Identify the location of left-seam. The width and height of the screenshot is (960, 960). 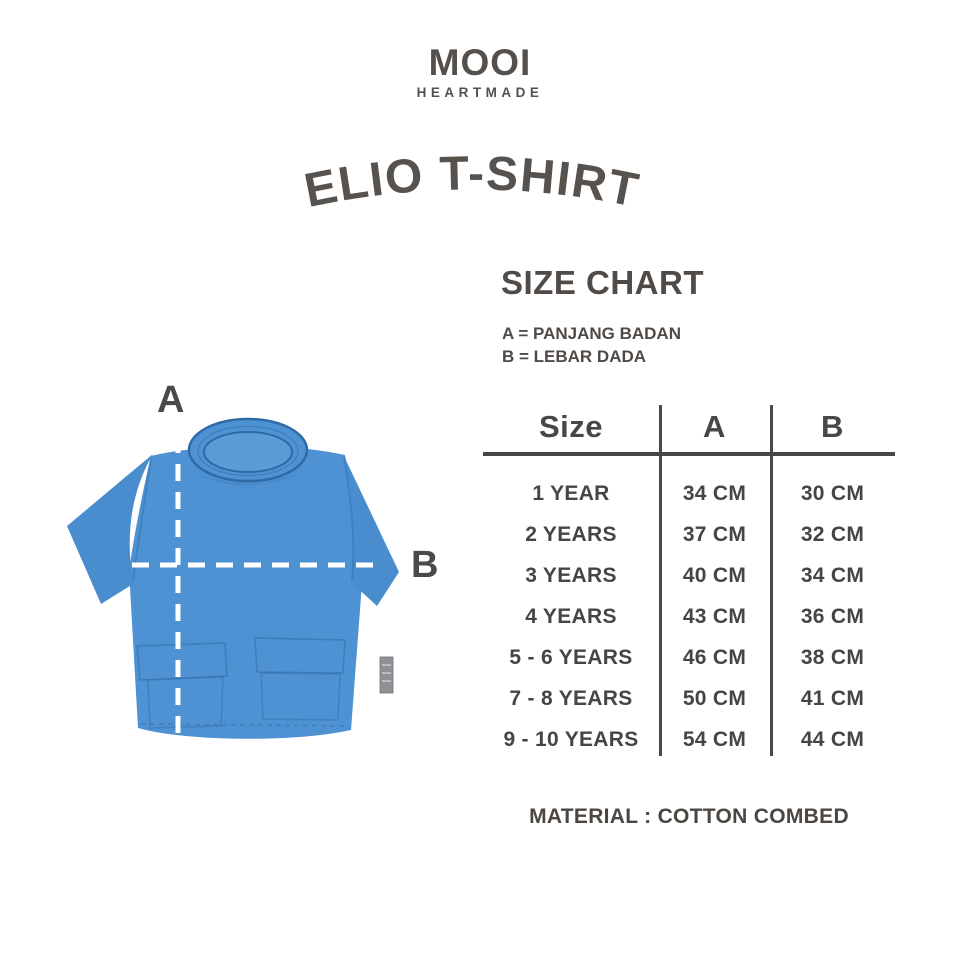
(142, 520).